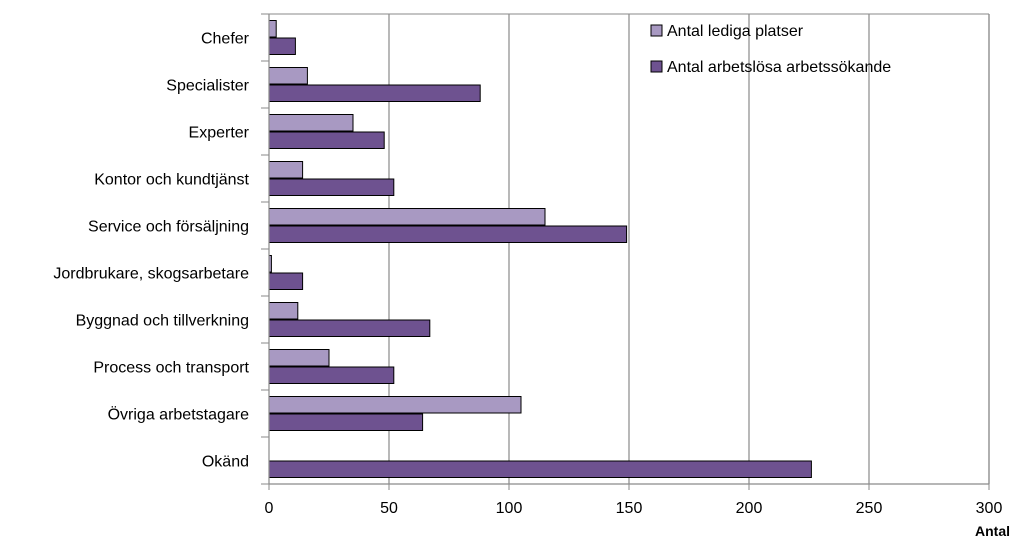 This screenshot has width=1014, height=542. Describe the element at coordinates (219, 133) in the screenshot. I see `category-label-2: Experter` at that location.